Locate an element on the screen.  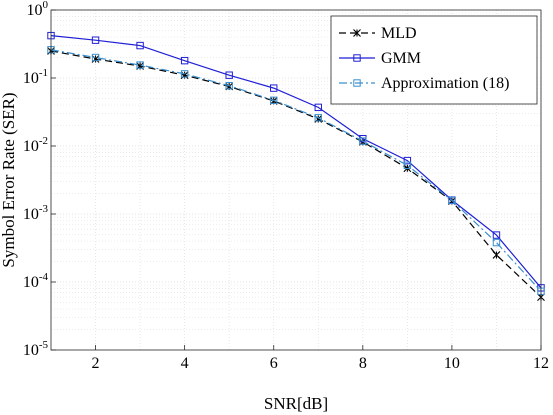
x-tick-label: 6 is located at coordinates (274, 363).